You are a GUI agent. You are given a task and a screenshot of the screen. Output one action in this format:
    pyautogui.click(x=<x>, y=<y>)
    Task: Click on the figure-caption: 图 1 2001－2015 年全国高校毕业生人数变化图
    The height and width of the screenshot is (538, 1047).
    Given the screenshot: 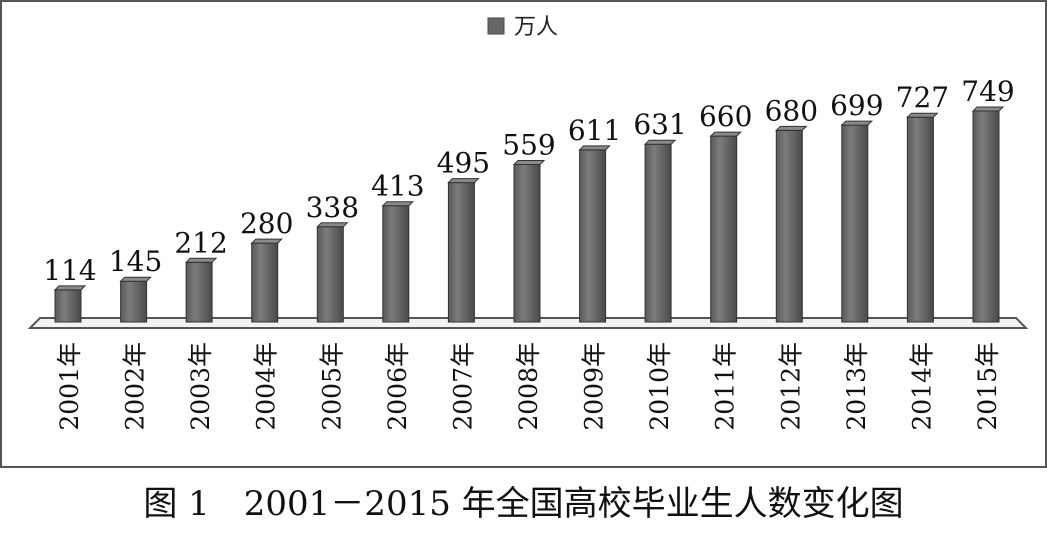 What is the action you would take?
    pyautogui.click(x=523, y=504)
    